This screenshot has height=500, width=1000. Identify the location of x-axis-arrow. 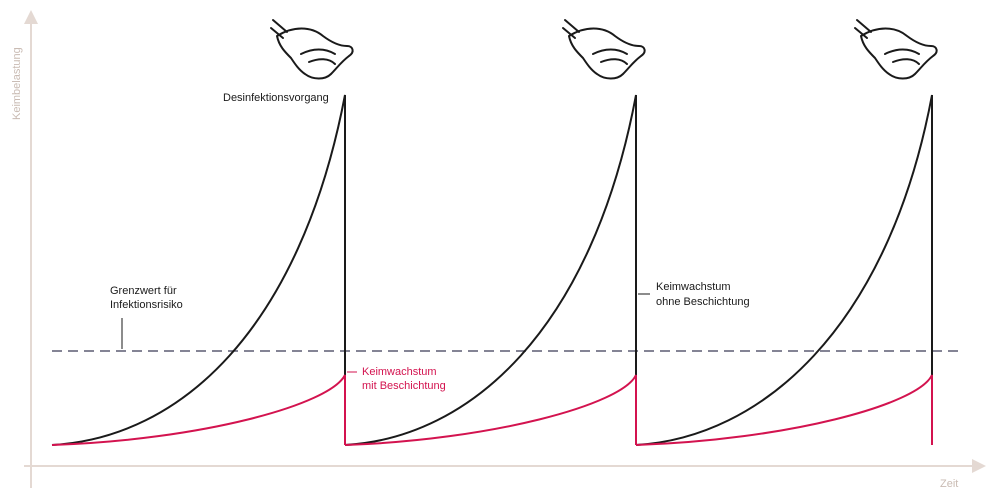
(979, 466).